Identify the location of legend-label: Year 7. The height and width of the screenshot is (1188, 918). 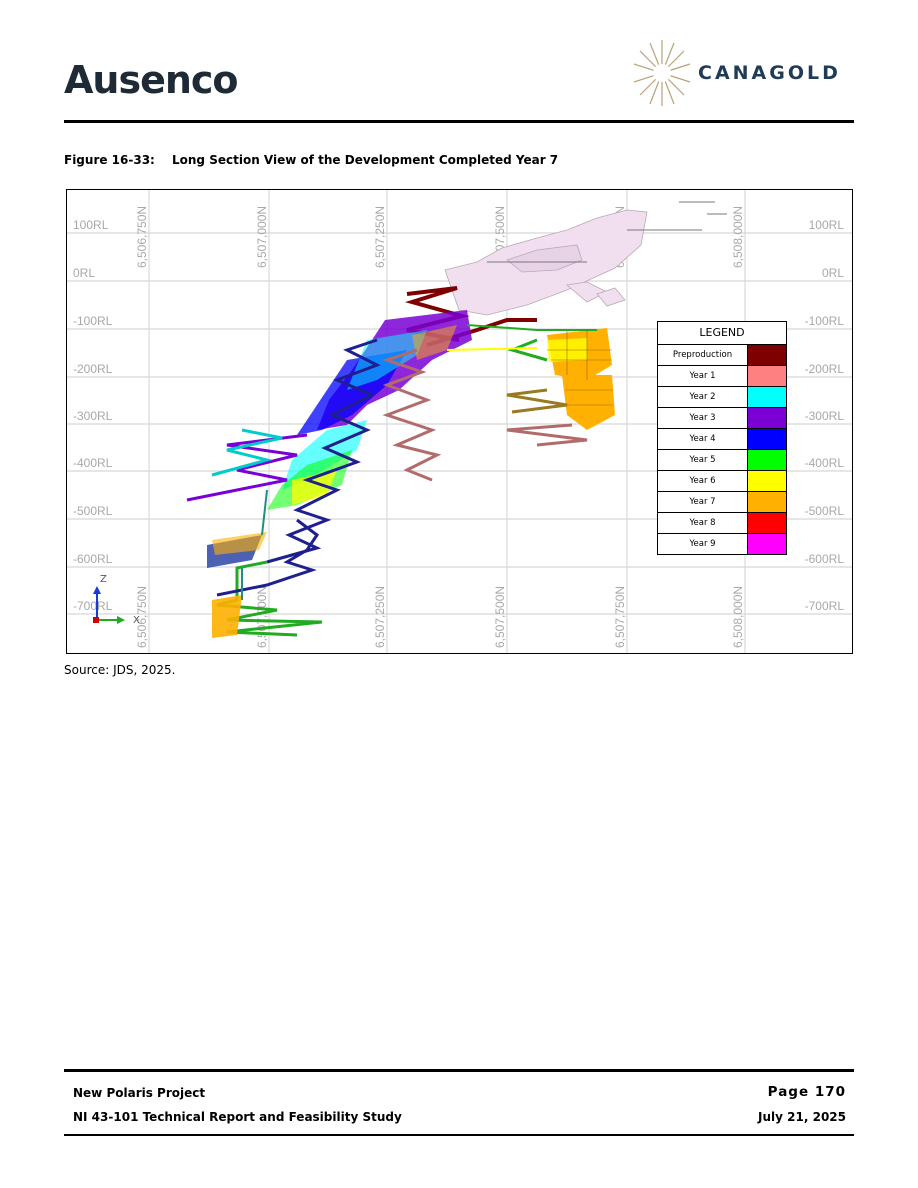
(703, 502).